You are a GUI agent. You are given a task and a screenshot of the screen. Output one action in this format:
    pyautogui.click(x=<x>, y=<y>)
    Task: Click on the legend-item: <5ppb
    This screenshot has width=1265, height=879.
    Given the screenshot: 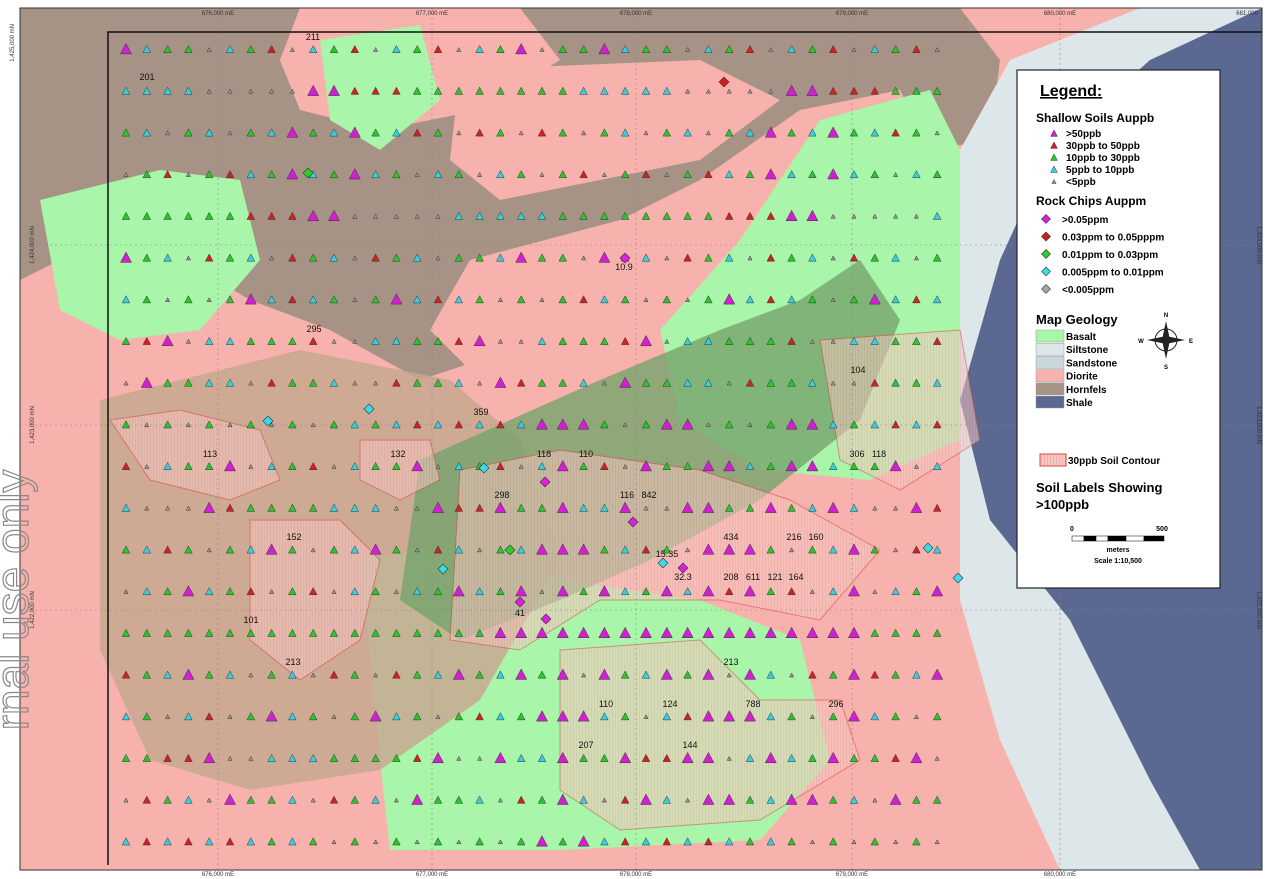 What is the action you would take?
    pyautogui.click(x=1081, y=182)
    